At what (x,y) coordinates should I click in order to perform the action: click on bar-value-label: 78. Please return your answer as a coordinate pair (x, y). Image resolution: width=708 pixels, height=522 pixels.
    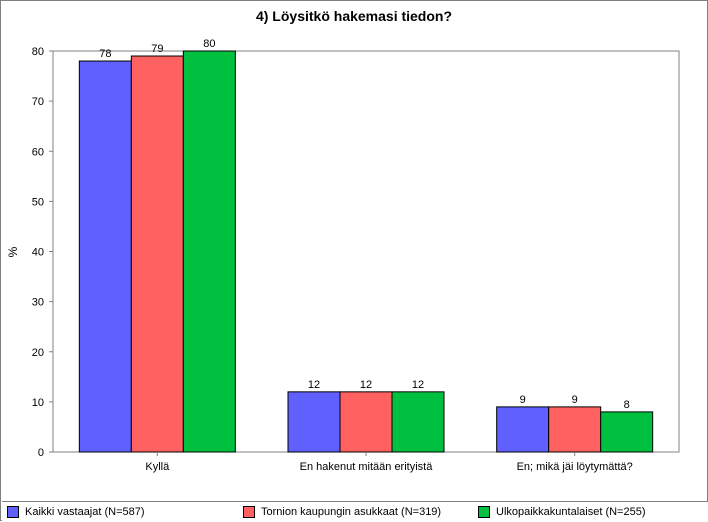
    Looking at the image, I should click on (105, 54).